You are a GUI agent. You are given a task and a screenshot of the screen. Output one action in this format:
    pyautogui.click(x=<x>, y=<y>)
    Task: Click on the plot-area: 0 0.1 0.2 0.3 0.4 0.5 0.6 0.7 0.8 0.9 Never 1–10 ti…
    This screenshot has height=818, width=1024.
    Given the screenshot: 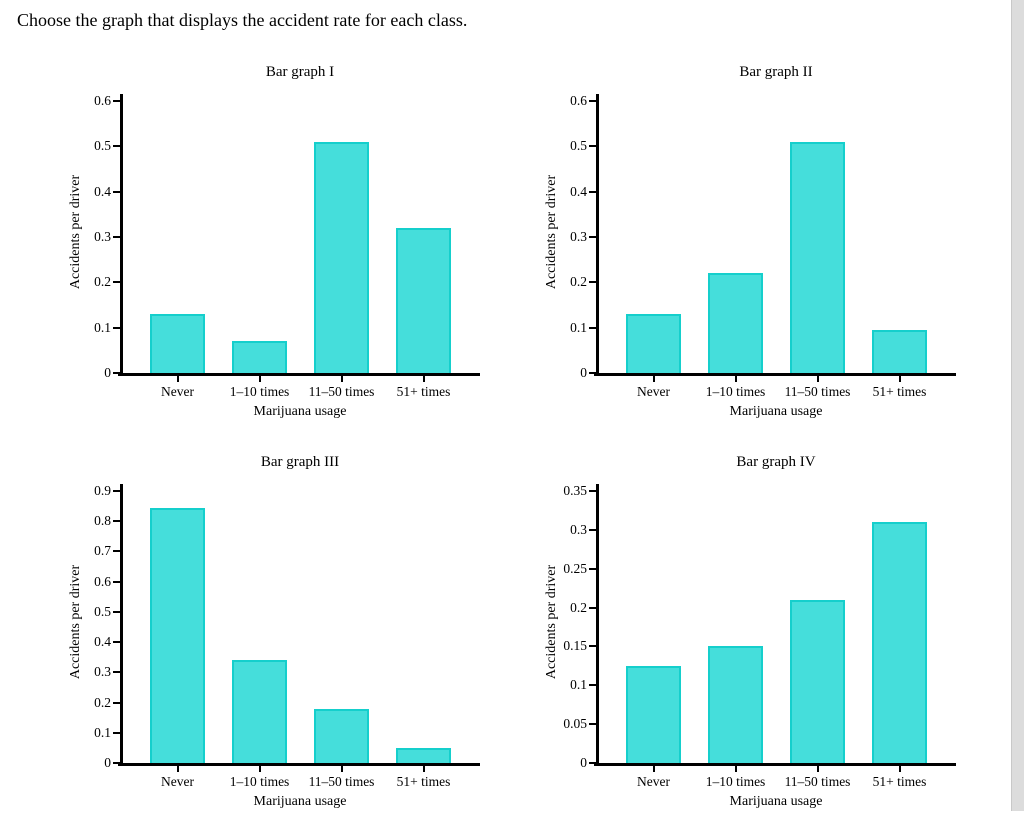 What is the action you would take?
    pyautogui.click(x=287, y=633)
    